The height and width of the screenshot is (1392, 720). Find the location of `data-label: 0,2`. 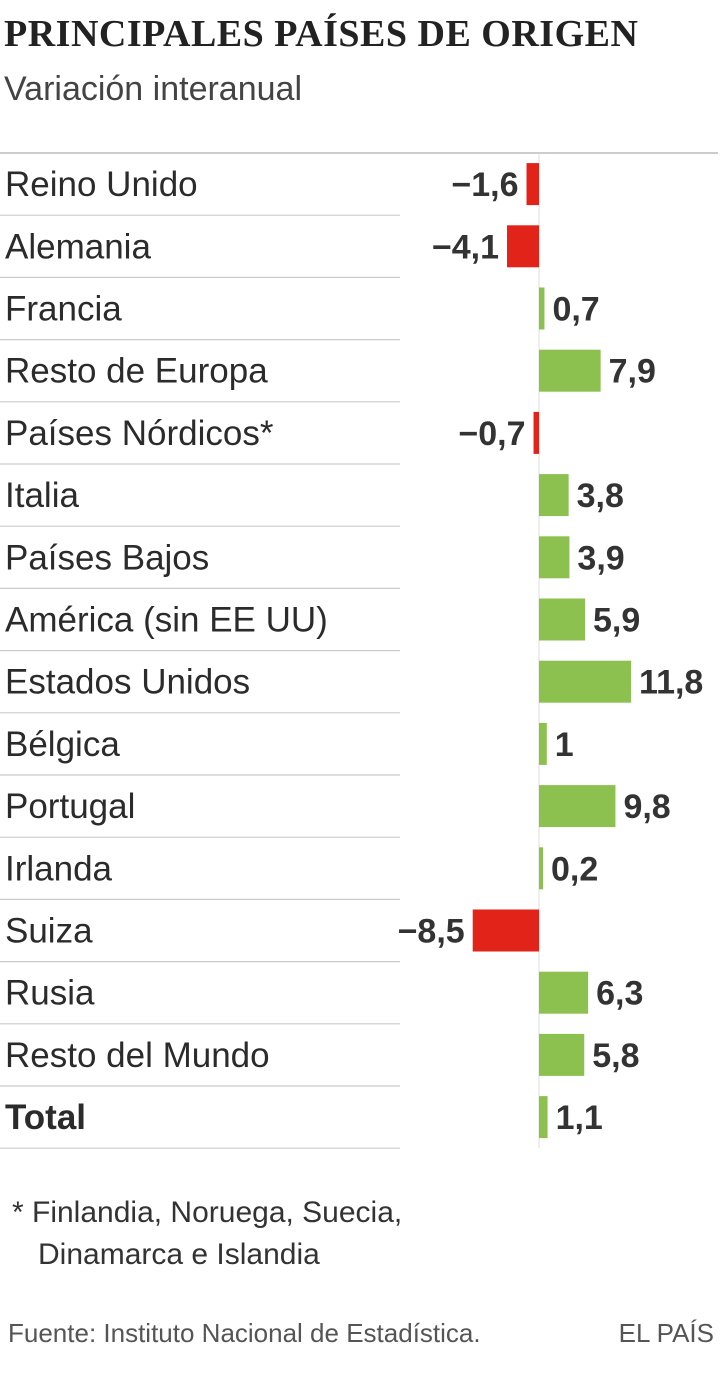

data-label: 0,2 is located at coordinates (574, 869).